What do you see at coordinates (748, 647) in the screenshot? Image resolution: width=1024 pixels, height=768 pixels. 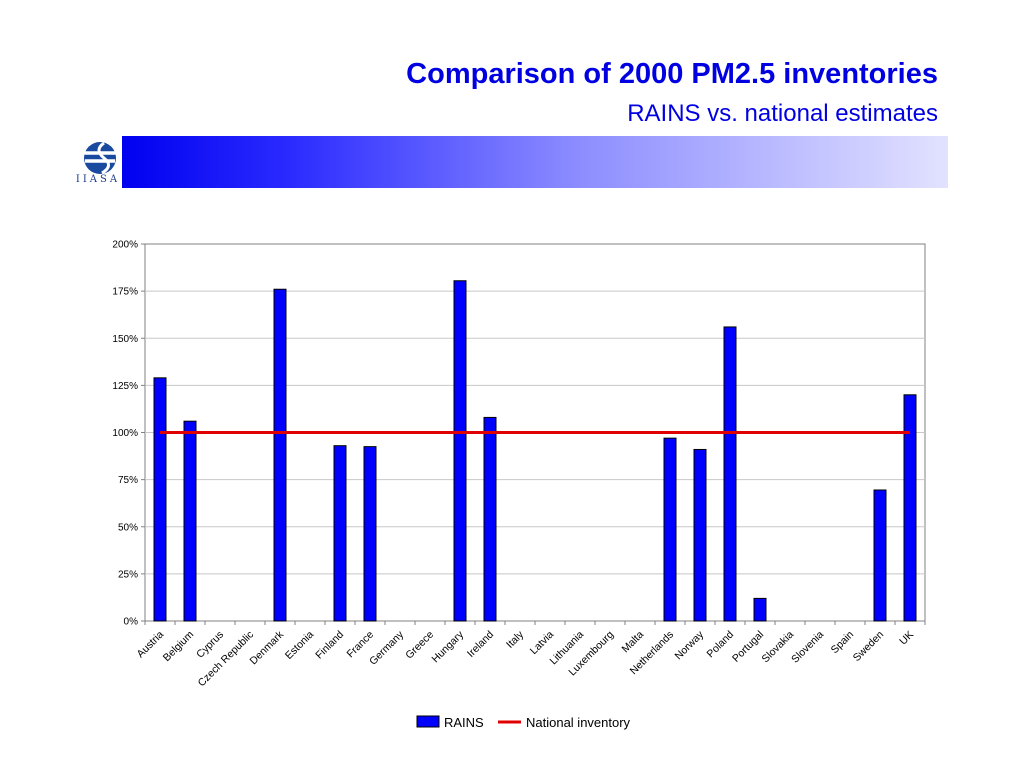 I see `category-label: Portugal` at bounding box center [748, 647].